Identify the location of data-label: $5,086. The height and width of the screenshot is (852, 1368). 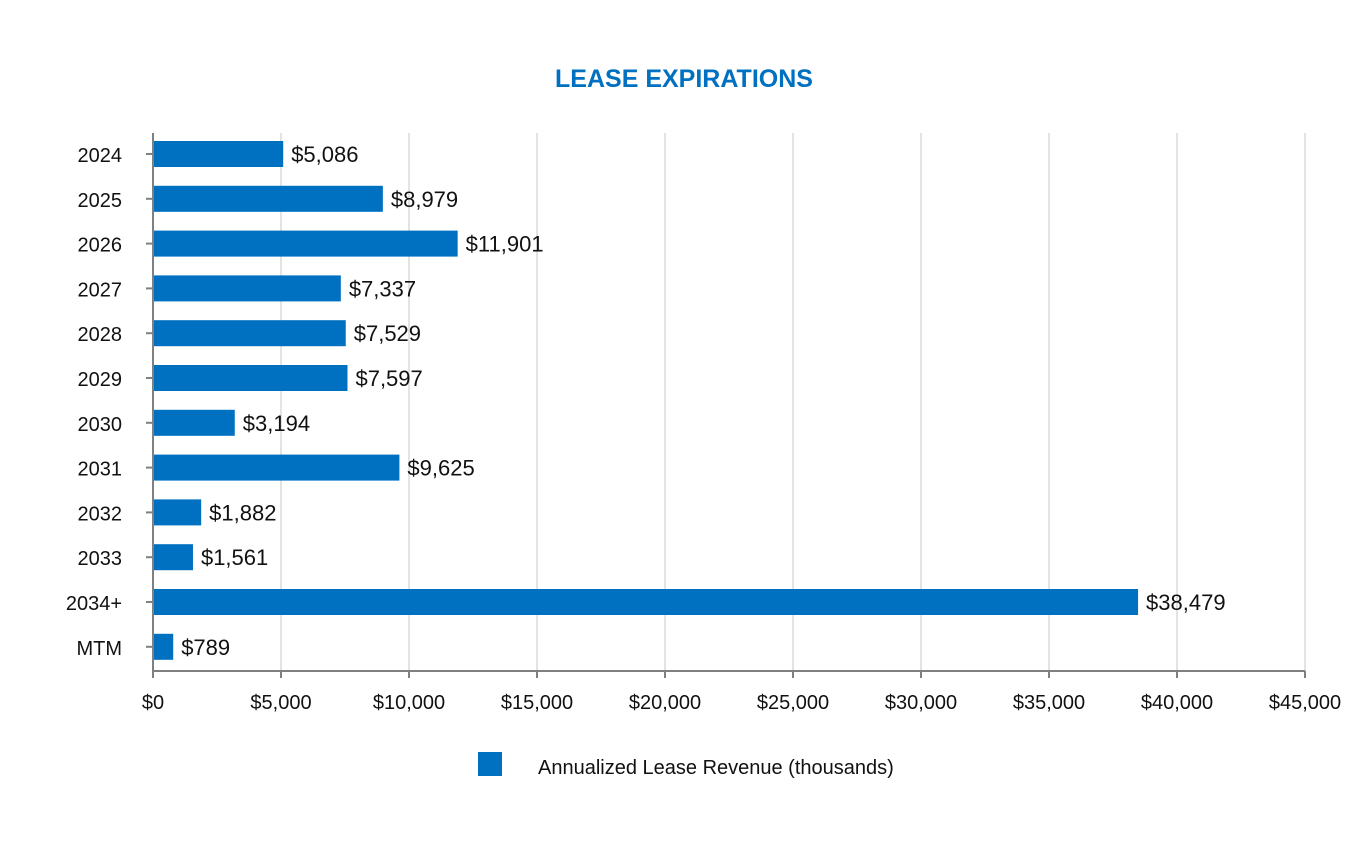
(324, 154).